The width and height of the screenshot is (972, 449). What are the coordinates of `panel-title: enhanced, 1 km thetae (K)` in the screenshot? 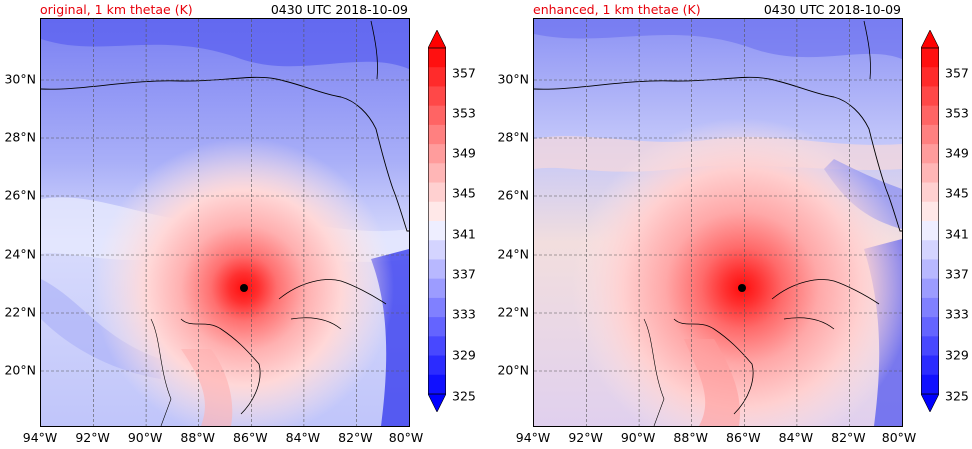 It's located at (617, 9).